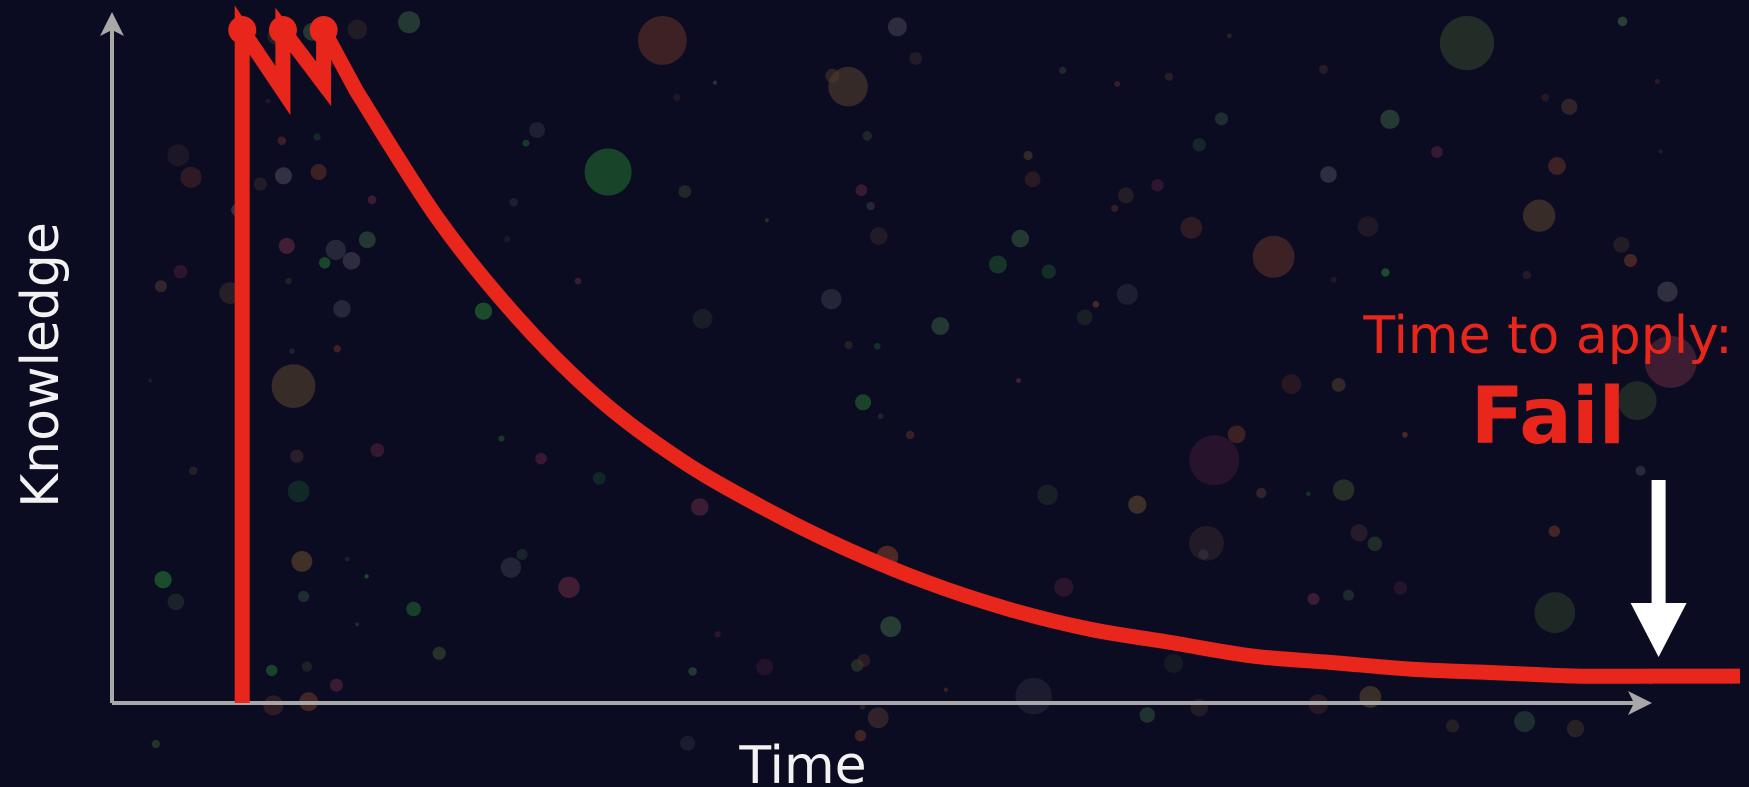 The height and width of the screenshot is (787, 1749). I want to click on y-axis-label: Knowledge, so click(41, 365).